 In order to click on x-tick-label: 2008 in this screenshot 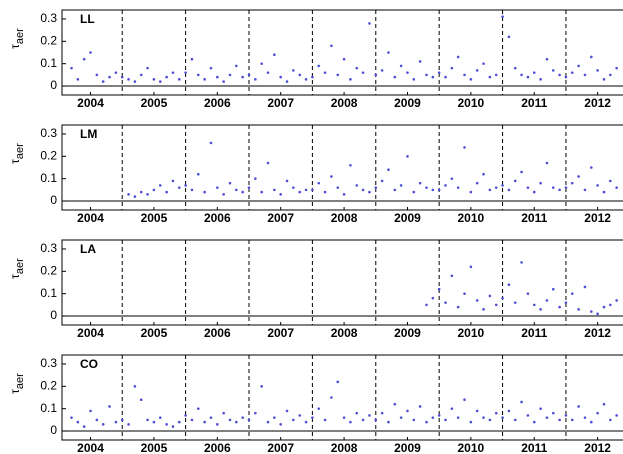, I will do `click(344, 103)`.